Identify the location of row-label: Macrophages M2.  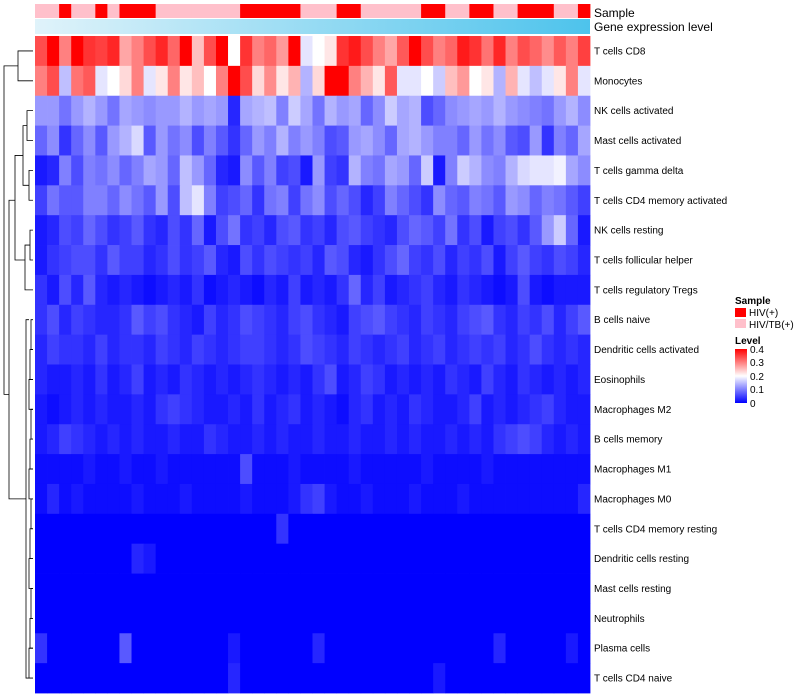
(633, 410).